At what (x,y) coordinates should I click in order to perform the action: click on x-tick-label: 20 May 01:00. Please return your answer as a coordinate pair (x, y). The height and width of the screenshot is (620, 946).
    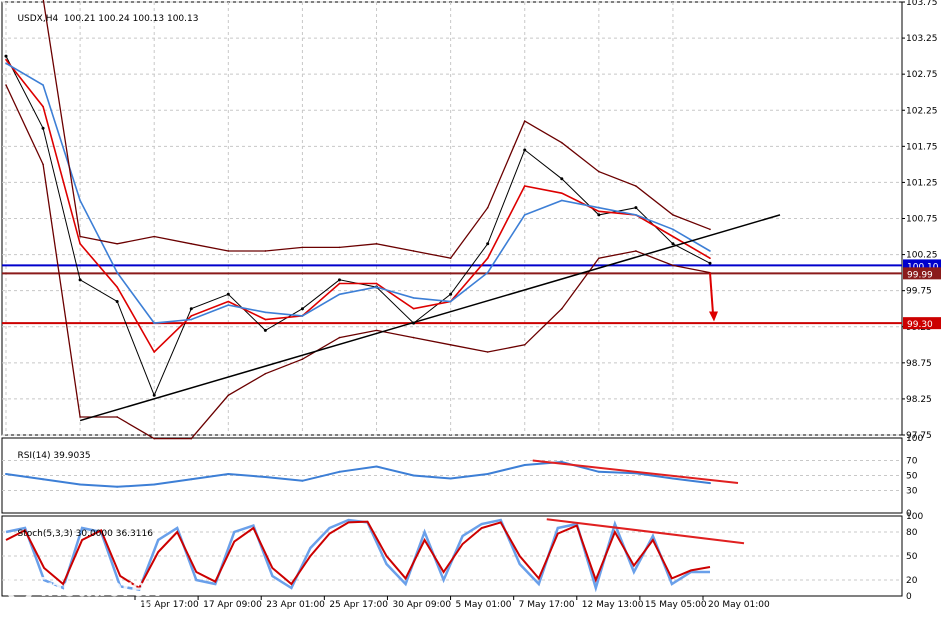
    Looking at the image, I should click on (739, 605).